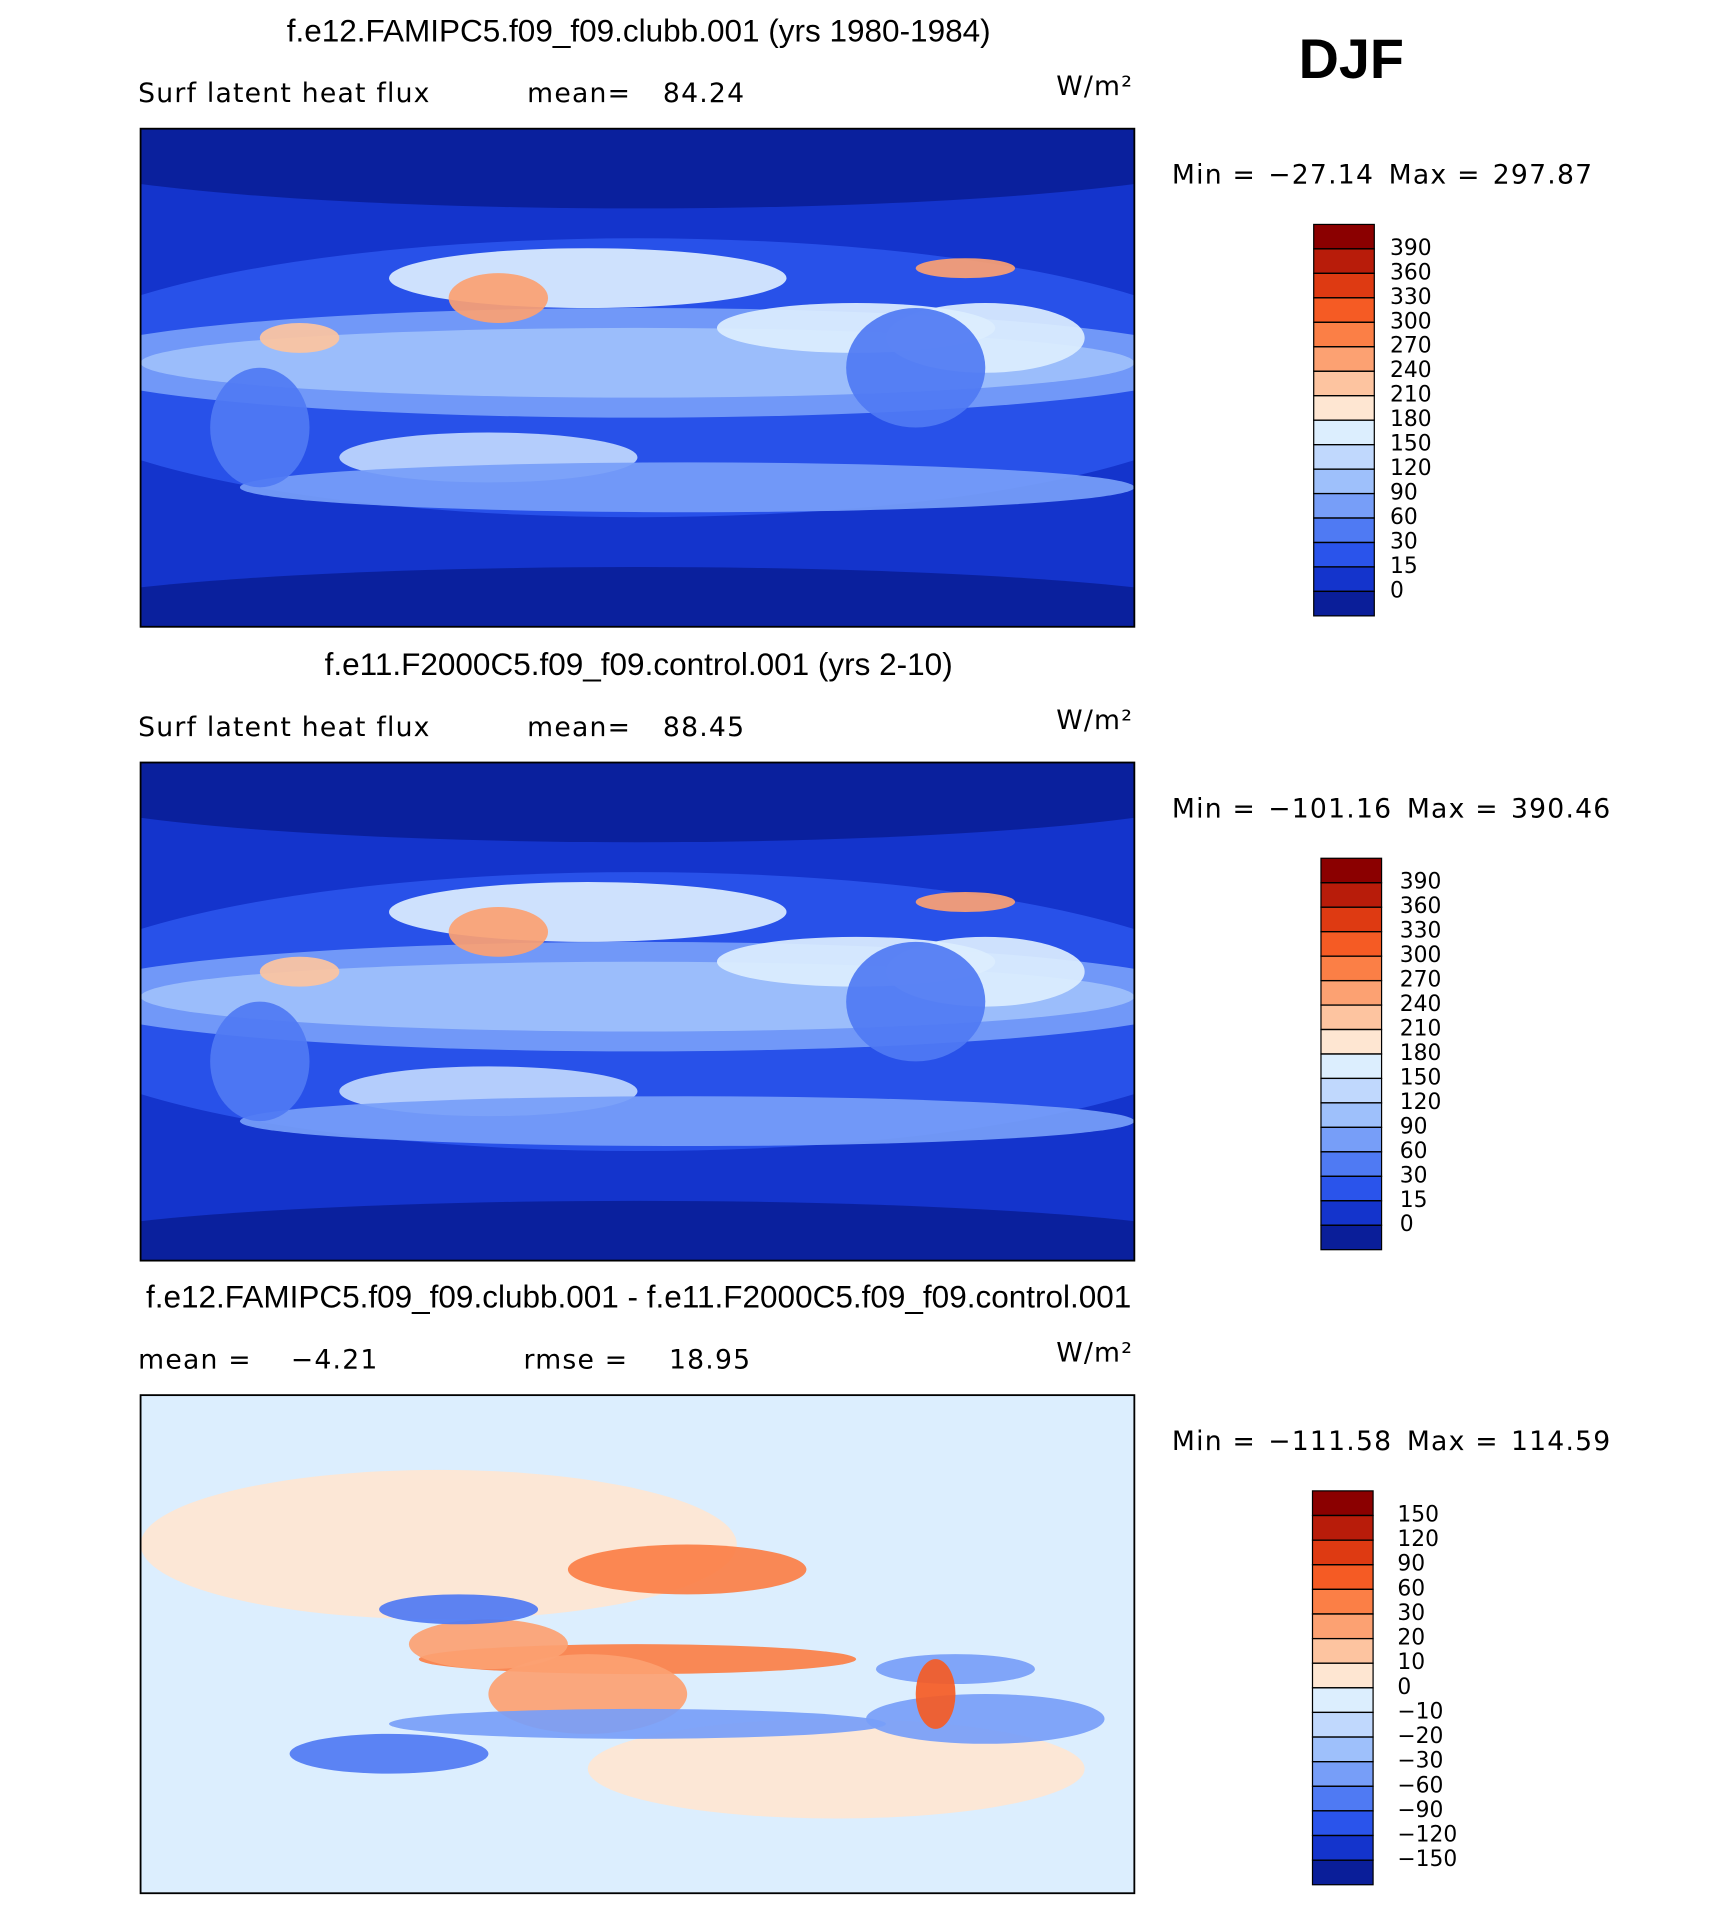 The width and height of the screenshot is (1710, 1908). I want to click on colorbar-label: 270, so click(1411, 346).